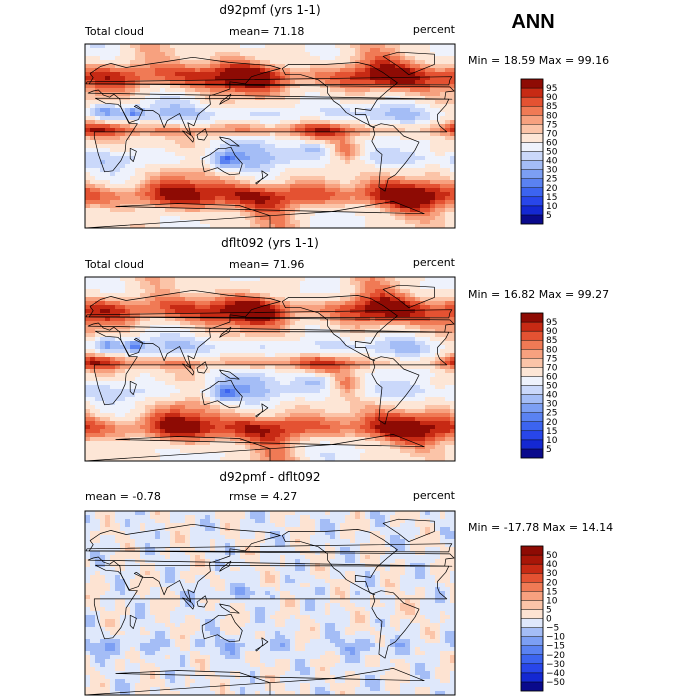 The width and height of the screenshot is (700, 700). I want to click on colorbar-tick-label: 50, so click(552, 153).